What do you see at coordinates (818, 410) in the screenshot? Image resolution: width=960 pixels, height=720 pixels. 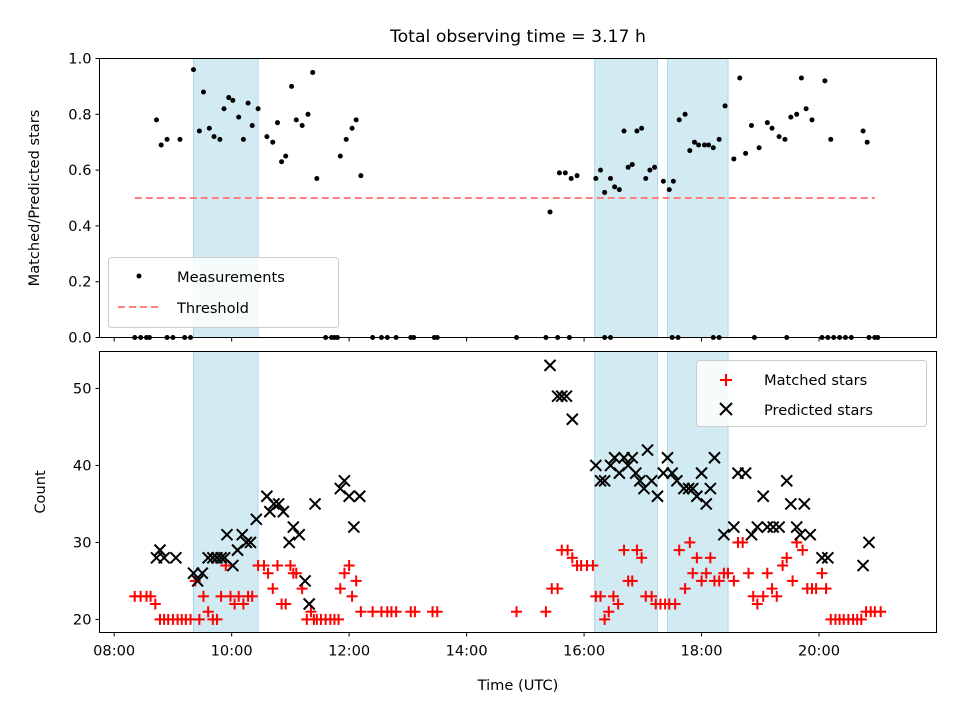 I see `legend-predicted-label: Predicted stars` at bounding box center [818, 410].